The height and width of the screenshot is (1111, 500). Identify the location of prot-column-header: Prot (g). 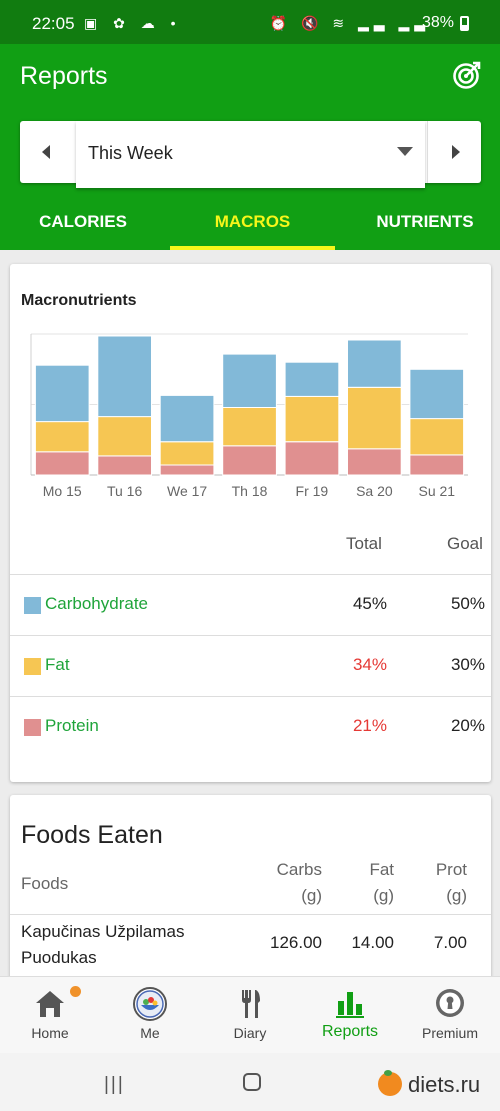
(441, 883).